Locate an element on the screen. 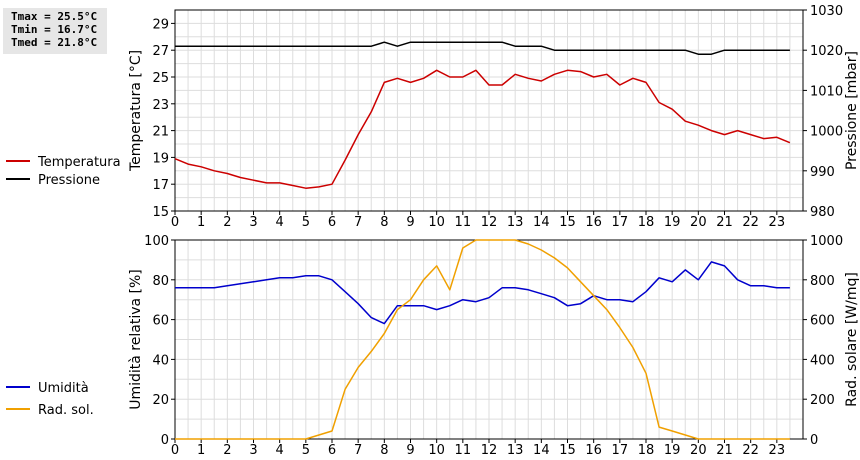 The image size is (860, 460). y-axis-label-left: Umidità relativa [%] is located at coordinates (136, 339).